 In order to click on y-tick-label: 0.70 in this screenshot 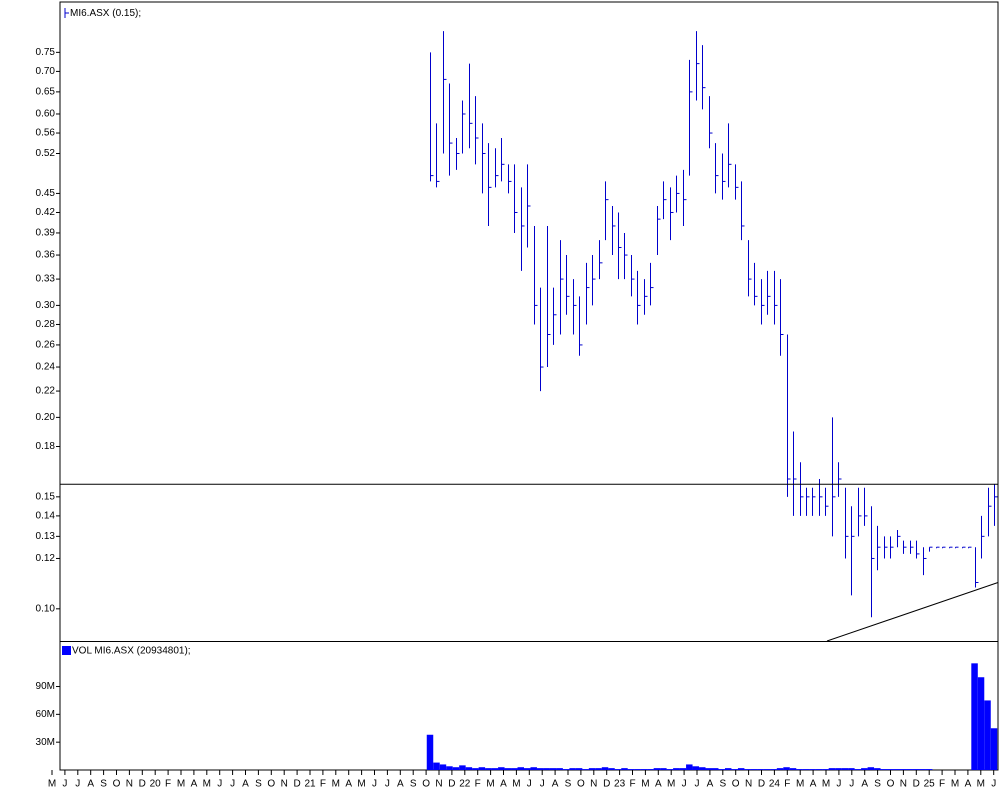, I will do `click(46, 71)`.